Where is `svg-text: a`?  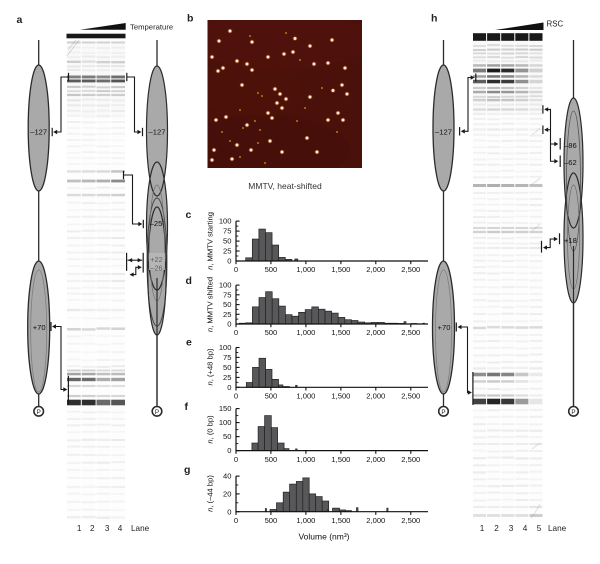
svg-text: a is located at coordinates (20, 20).